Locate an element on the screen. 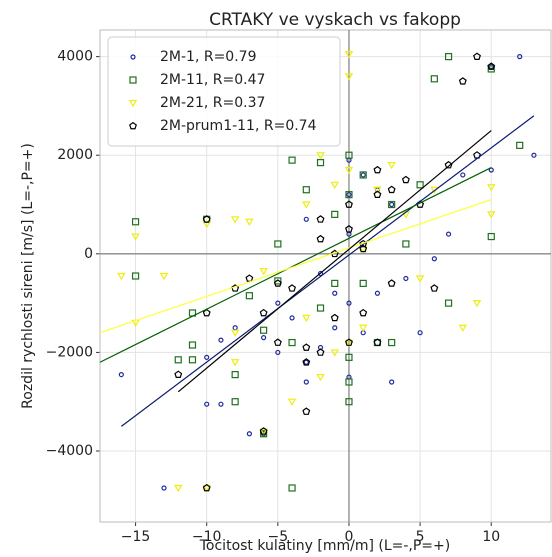  x-tick-label: −10 is located at coordinates (207, 537).